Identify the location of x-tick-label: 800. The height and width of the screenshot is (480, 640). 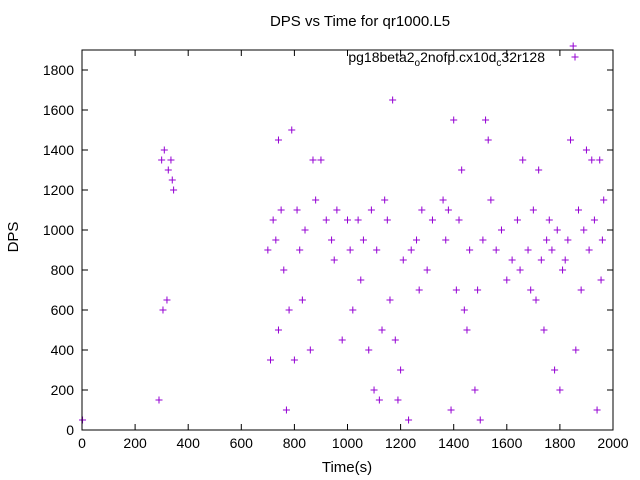
(295, 443).